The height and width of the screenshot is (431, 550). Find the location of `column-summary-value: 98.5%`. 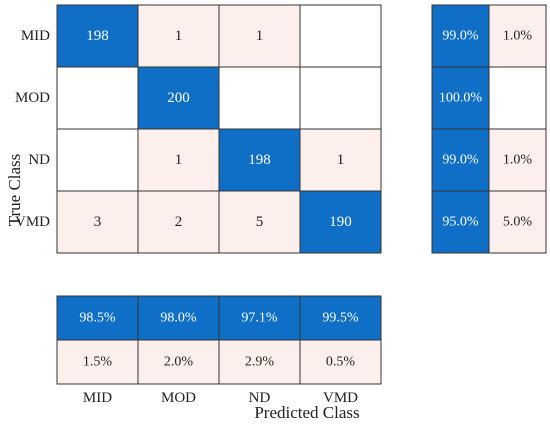

column-summary-value: 98.5% is located at coordinates (97, 318).